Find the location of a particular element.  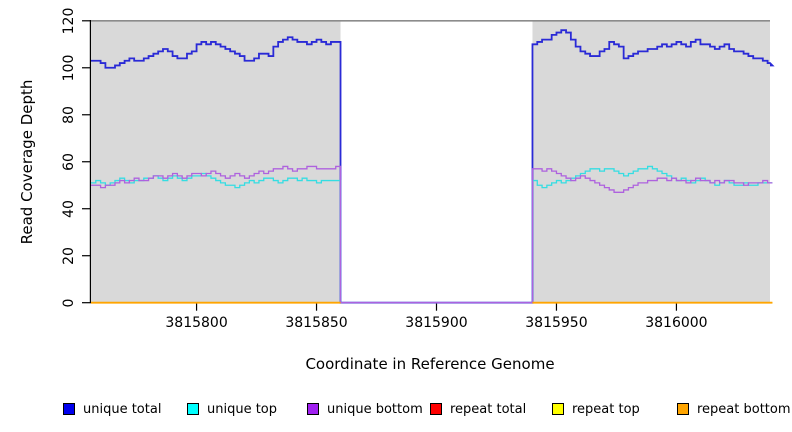

y-tick-label: 40 is located at coordinates (69, 208).